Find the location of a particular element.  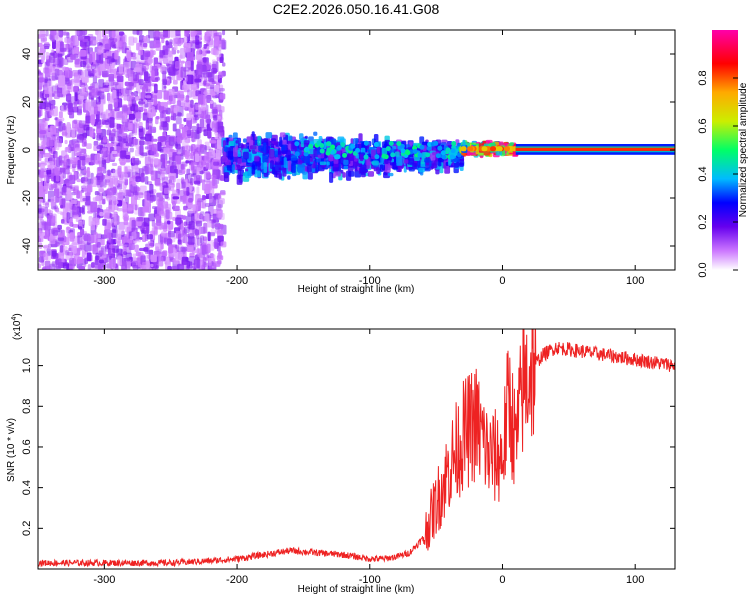

spectrogram-xlabel: Height of straight line (km) is located at coordinates (356, 289).